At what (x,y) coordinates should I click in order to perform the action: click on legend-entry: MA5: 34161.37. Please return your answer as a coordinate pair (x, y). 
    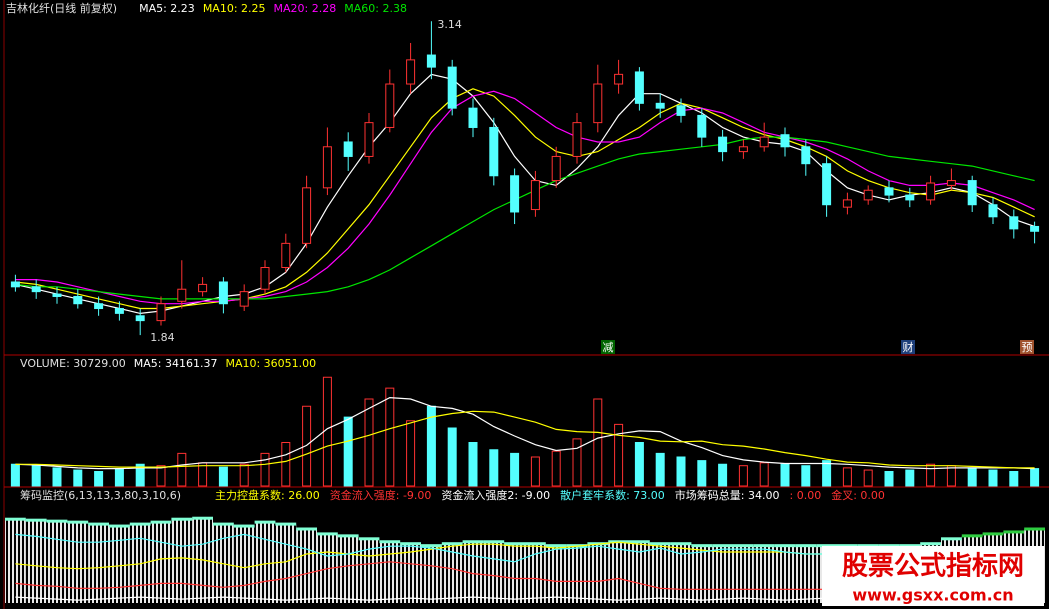
    Looking at the image, I should click on (176, 363).